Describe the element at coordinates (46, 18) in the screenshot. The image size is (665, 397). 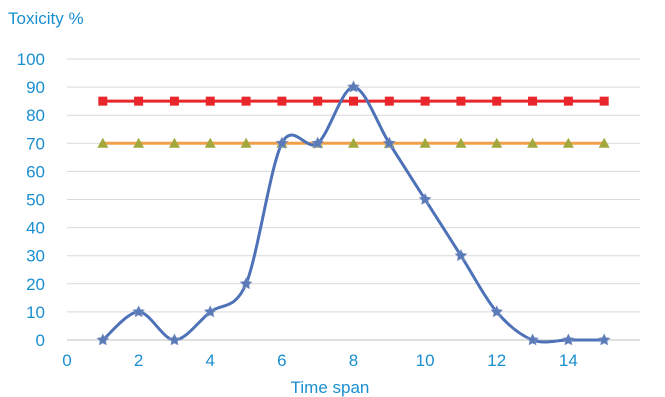
I see `y-axis-title: Toxicity %` at that location.